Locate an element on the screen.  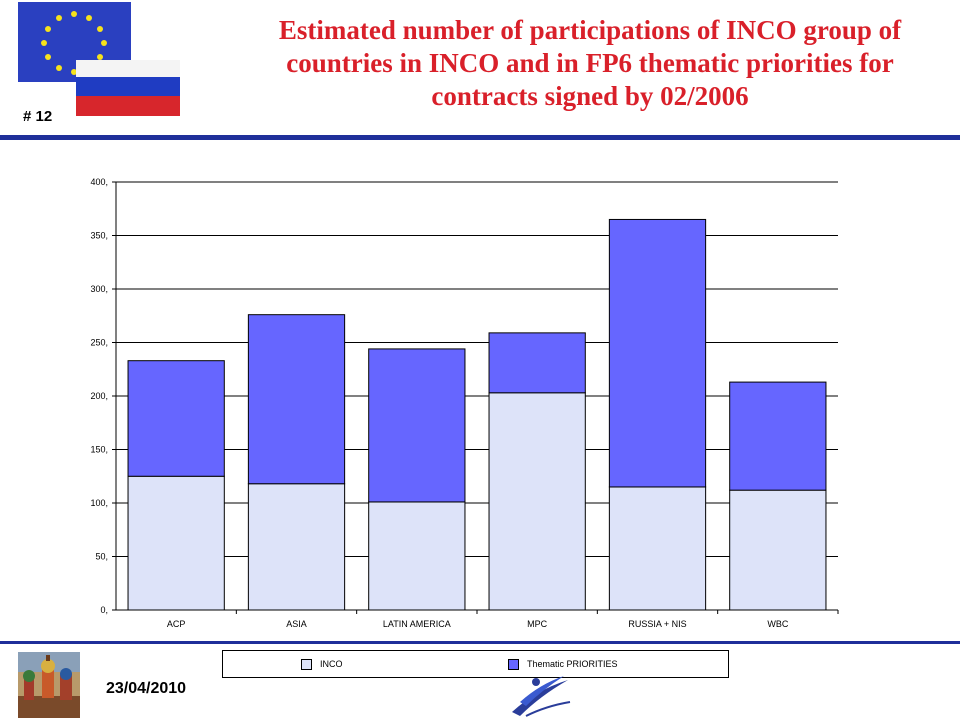
x-tick-label: LATIN AMERICA is located at coordinates (417, 624).